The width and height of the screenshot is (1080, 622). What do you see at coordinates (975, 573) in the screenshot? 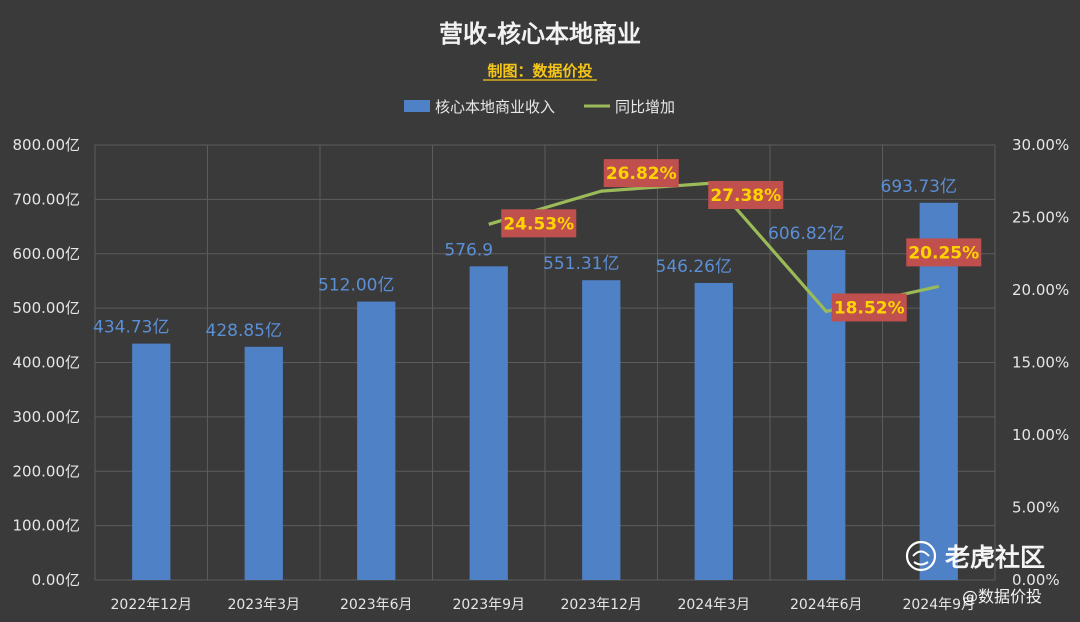
I see `watermark: 老虎社区 @数据价投` at bounding box center [975, 573].